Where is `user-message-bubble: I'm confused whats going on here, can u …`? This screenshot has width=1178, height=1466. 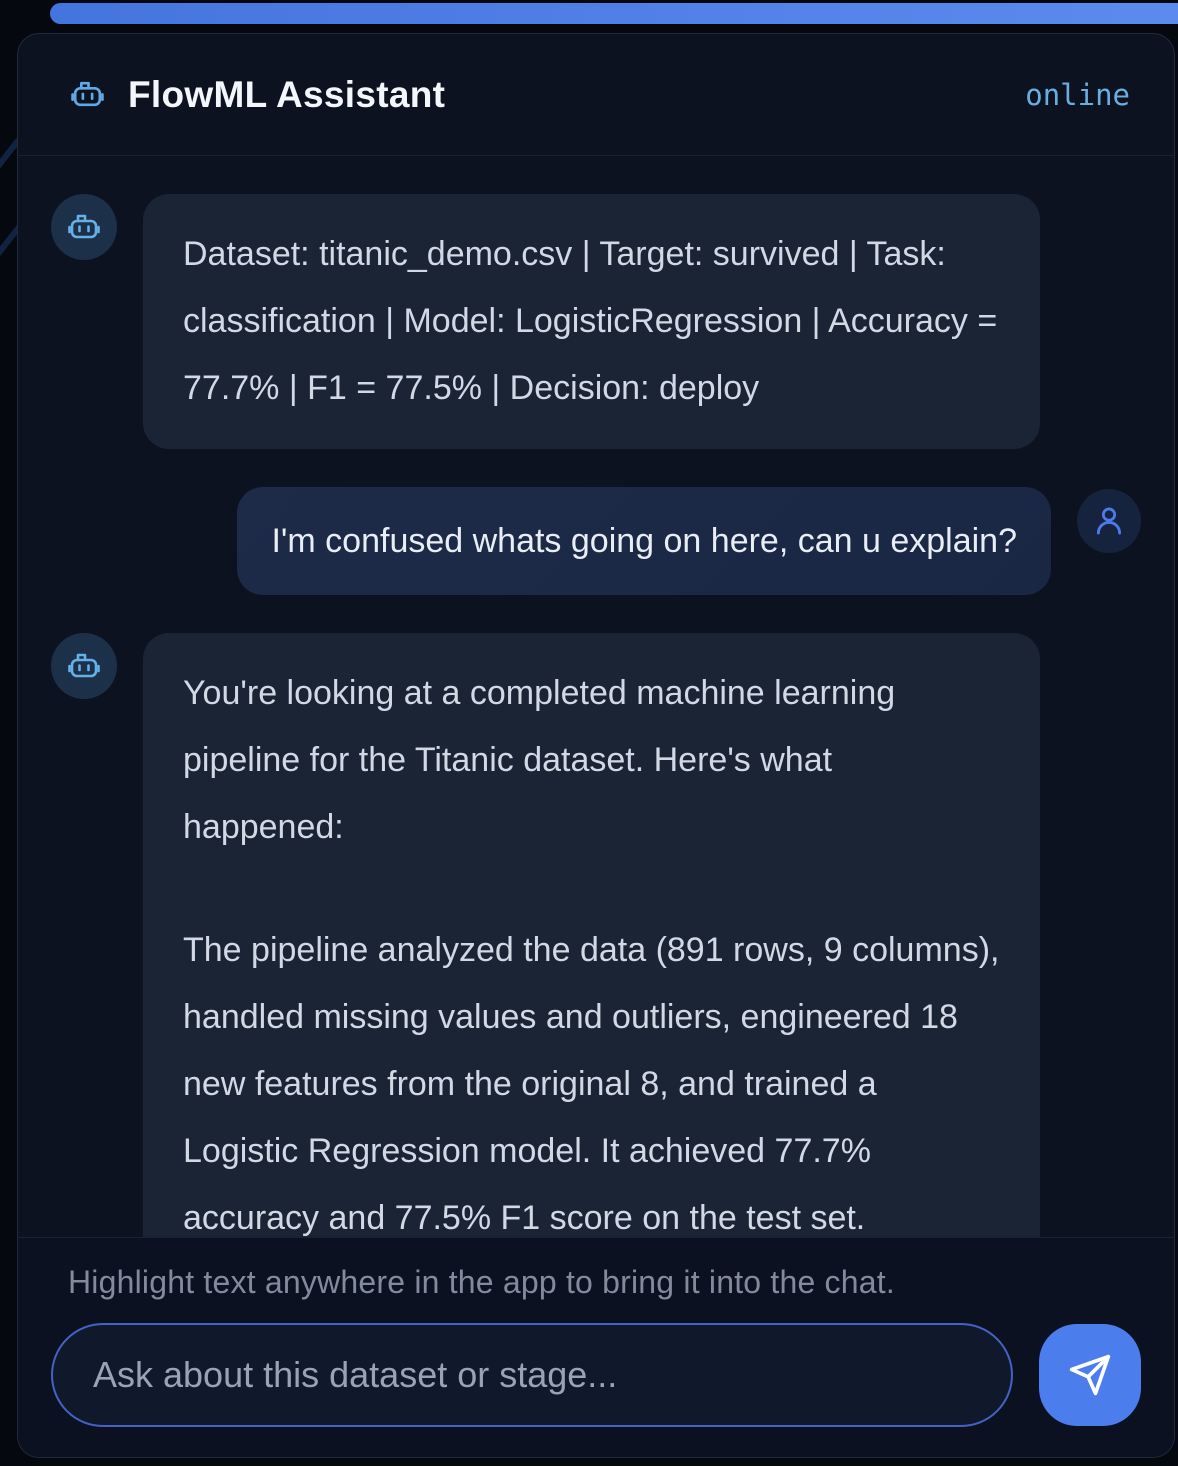
user-message-bubble: I'm confused whats going on here, can u … is located at coordinates (644, 541).